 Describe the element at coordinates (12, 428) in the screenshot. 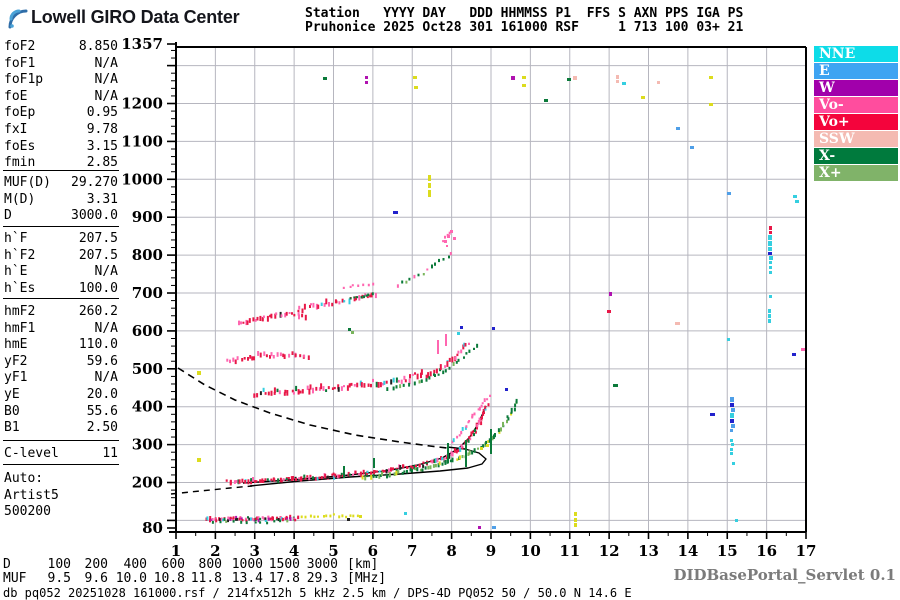

I see `param-label: B1` at that location.